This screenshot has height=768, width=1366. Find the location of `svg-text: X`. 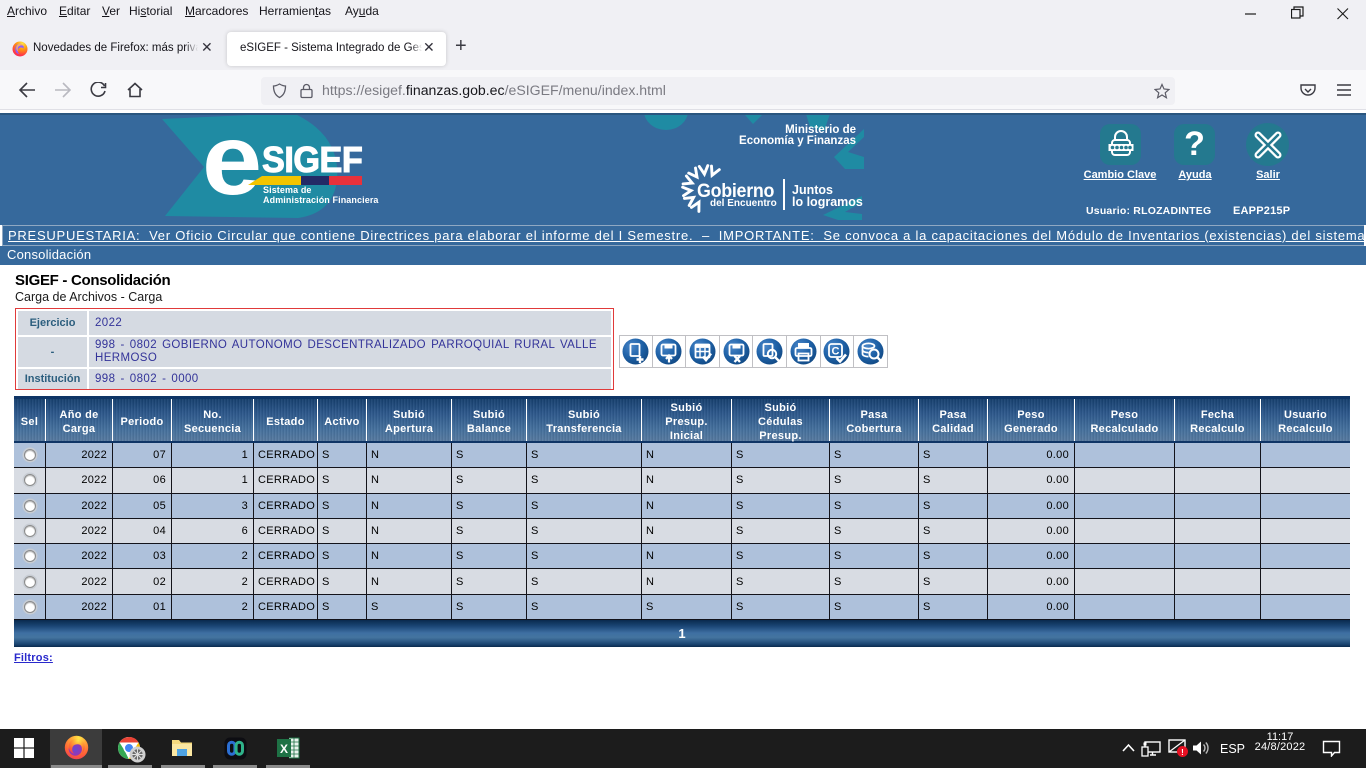

svg-text: X is located at coordinates (284, 749).